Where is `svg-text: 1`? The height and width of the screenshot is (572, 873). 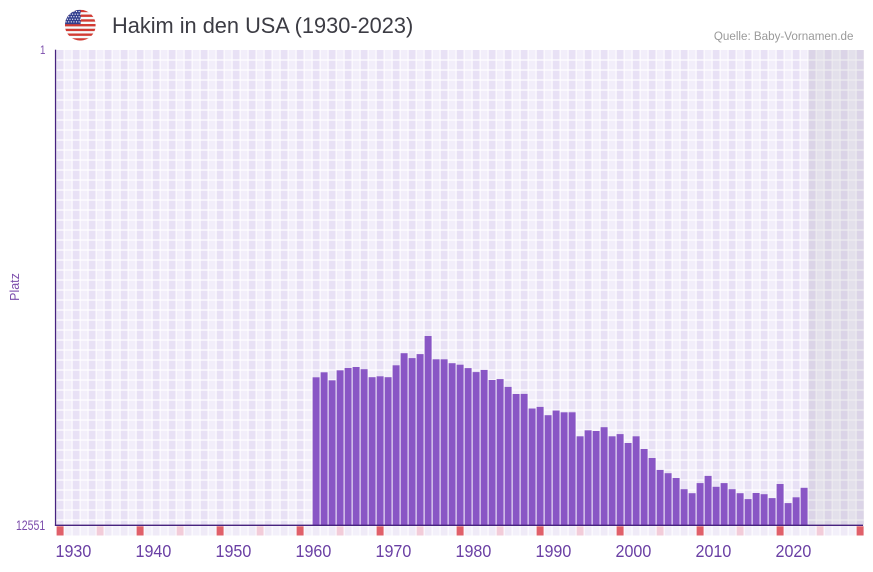 svg-text: 1 is located at coordinates (42, 50).